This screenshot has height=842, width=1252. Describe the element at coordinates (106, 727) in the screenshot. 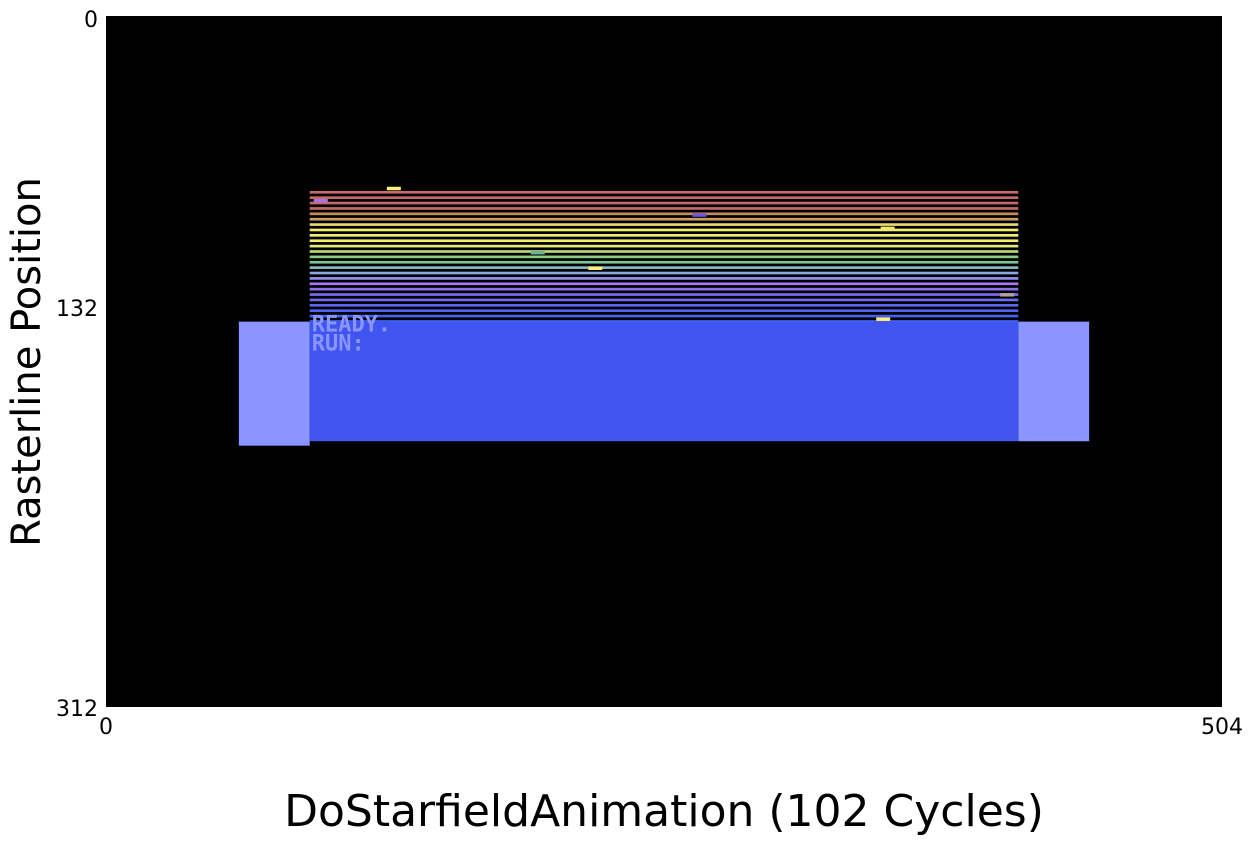

I see `x-tick-label: 0` at that location.